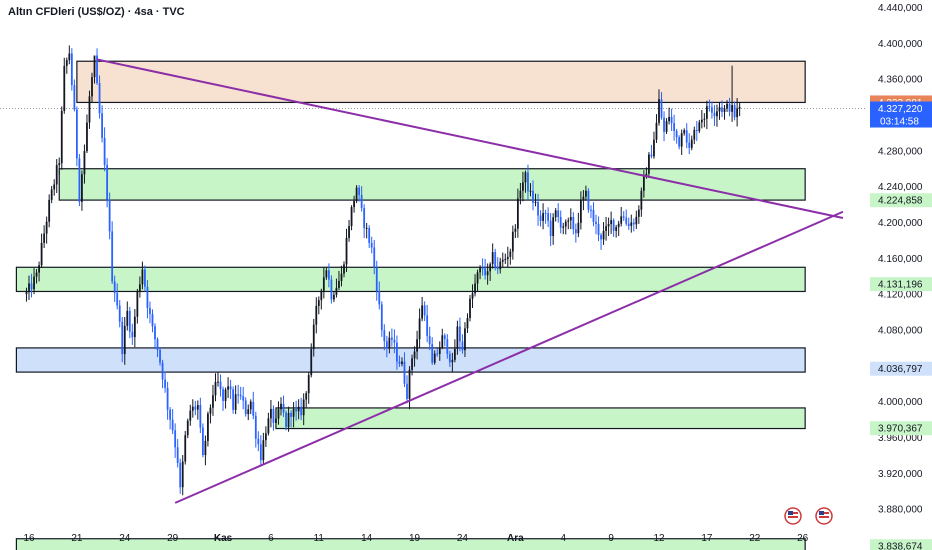 The image size is (932, 550). What do you see at coordinates (707, 538) in the screenshot?
I see `x-tick-label: 17` at bounding box center [707, 538].